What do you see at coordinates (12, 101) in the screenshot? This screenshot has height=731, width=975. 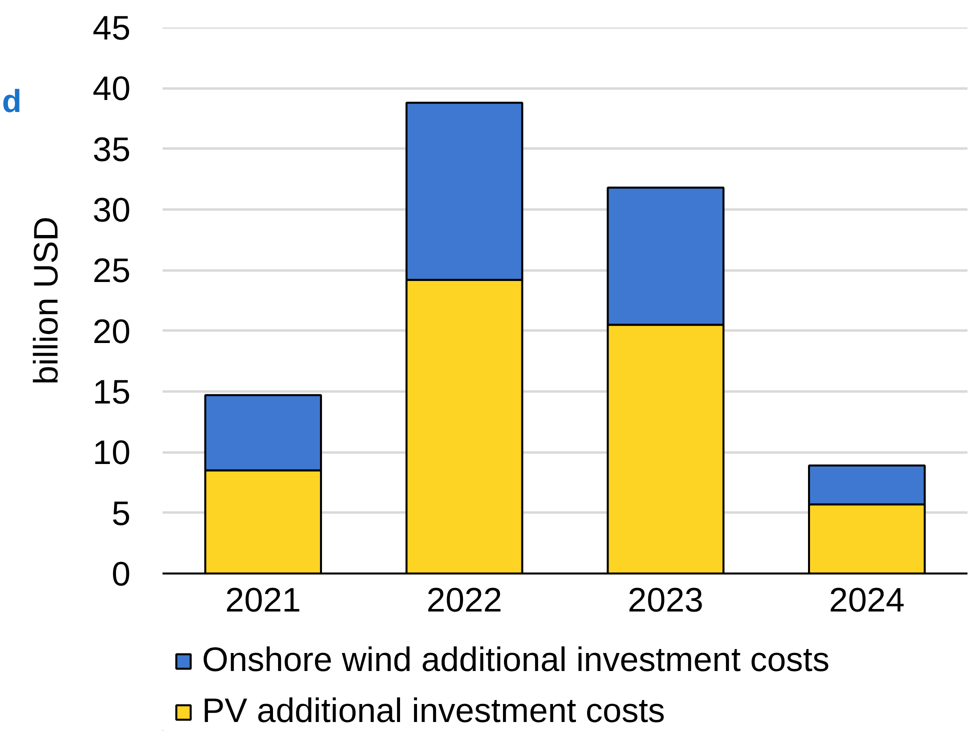 I see `text: d` at bounding box center [12, 101].